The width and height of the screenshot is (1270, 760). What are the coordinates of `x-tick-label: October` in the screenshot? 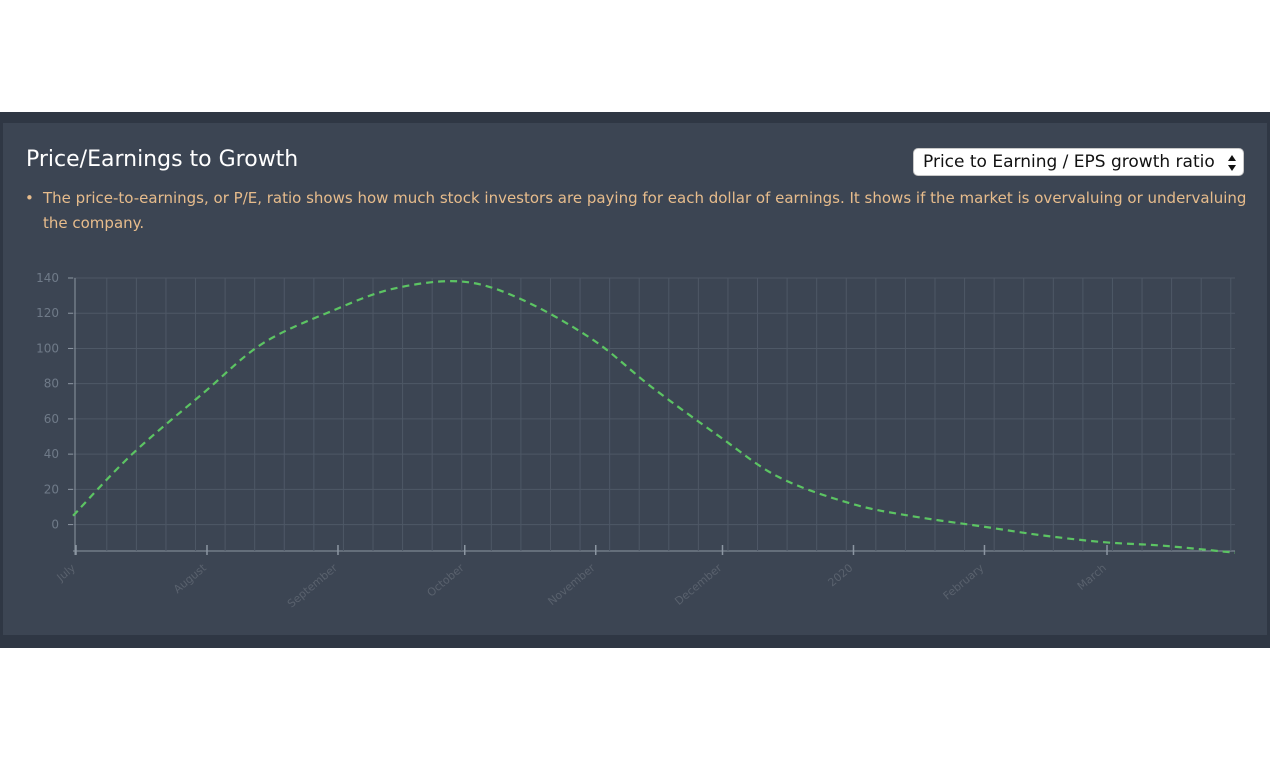 It's located at (446, 580).